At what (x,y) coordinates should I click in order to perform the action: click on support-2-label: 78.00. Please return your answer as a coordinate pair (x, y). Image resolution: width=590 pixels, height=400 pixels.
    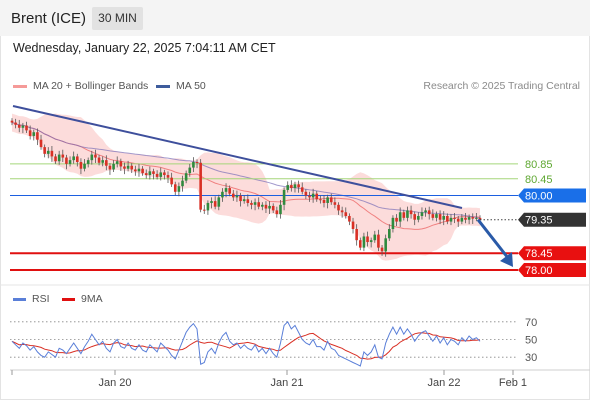
    Looking at the image, I should click on (539, 271).